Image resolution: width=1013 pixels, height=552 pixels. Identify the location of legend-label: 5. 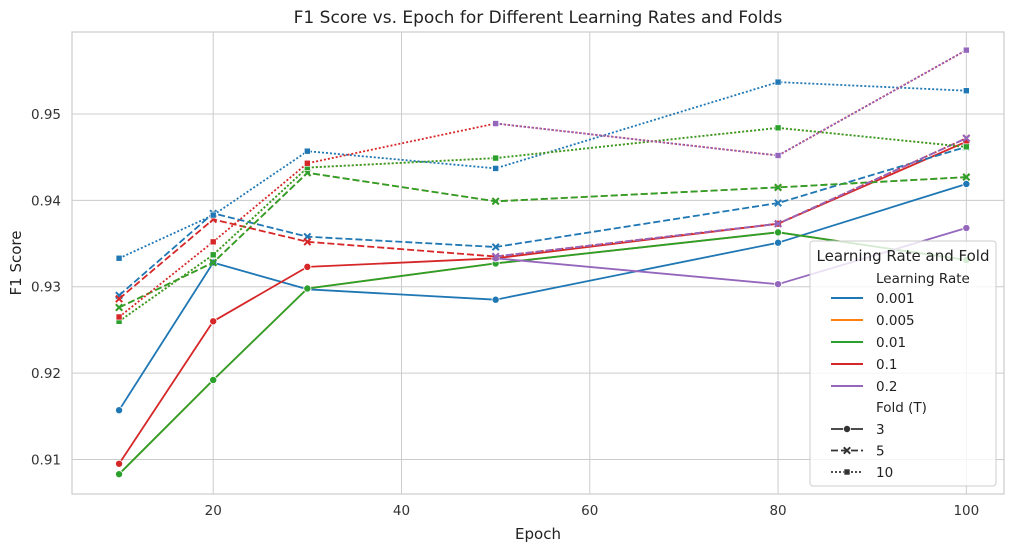
(880, 452).